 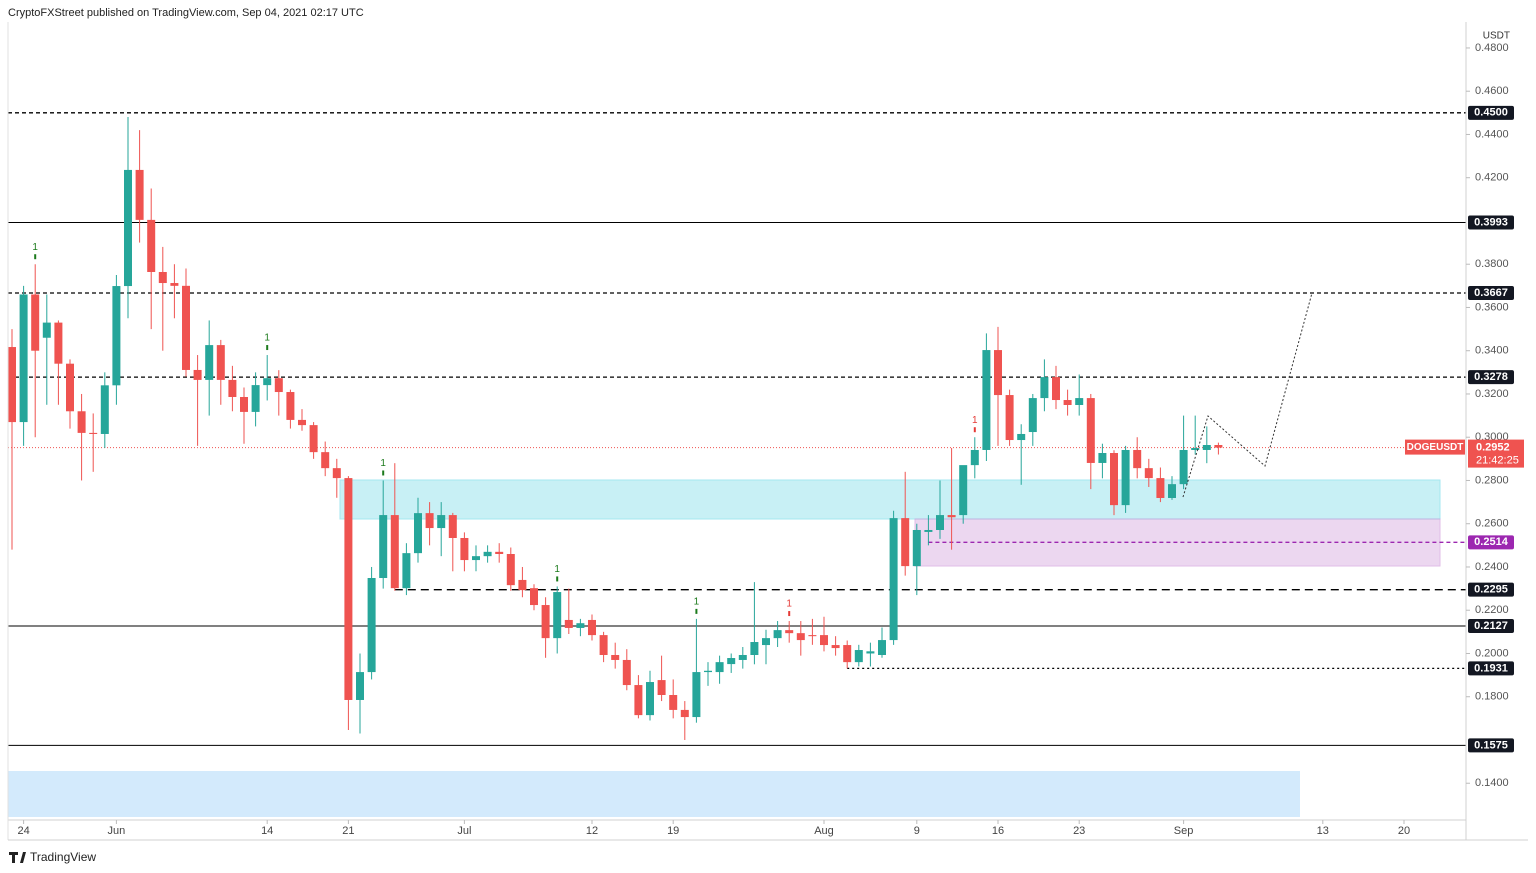 I want to click on x-tick-label: Jul, so click(x=464, y=831).